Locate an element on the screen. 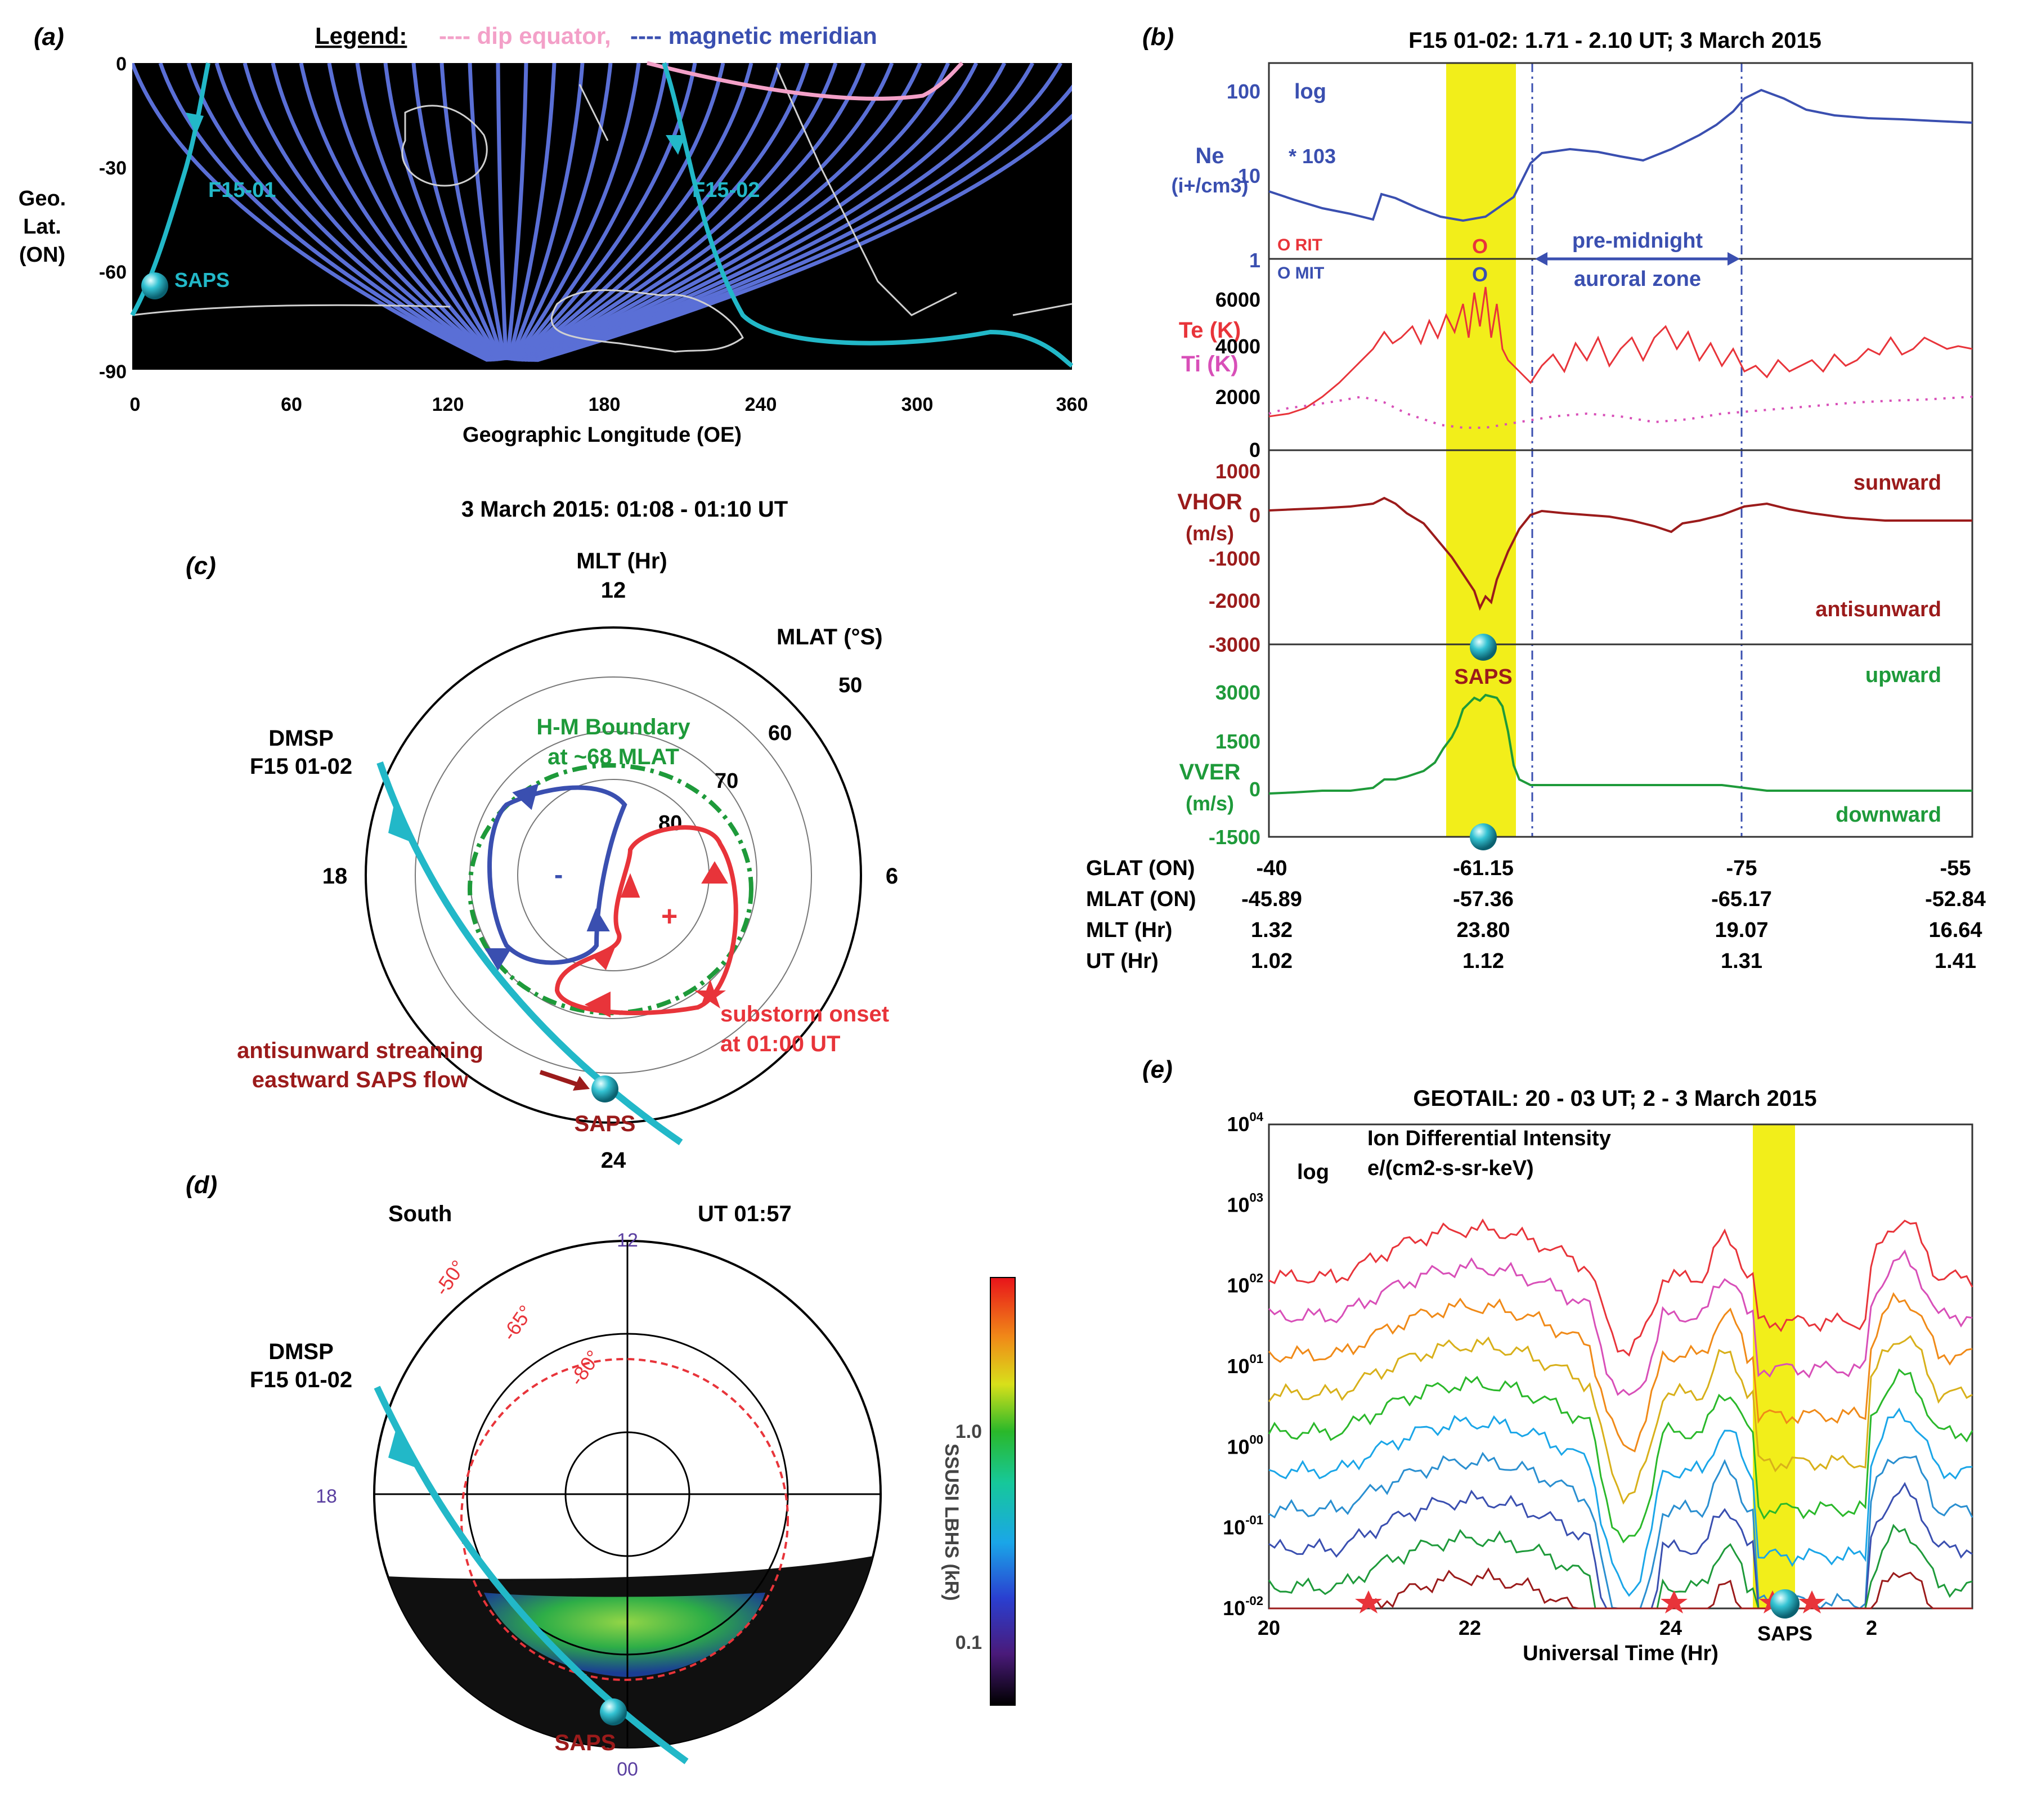  ion-intensity-lines is located at coordinates (1620, 1414).